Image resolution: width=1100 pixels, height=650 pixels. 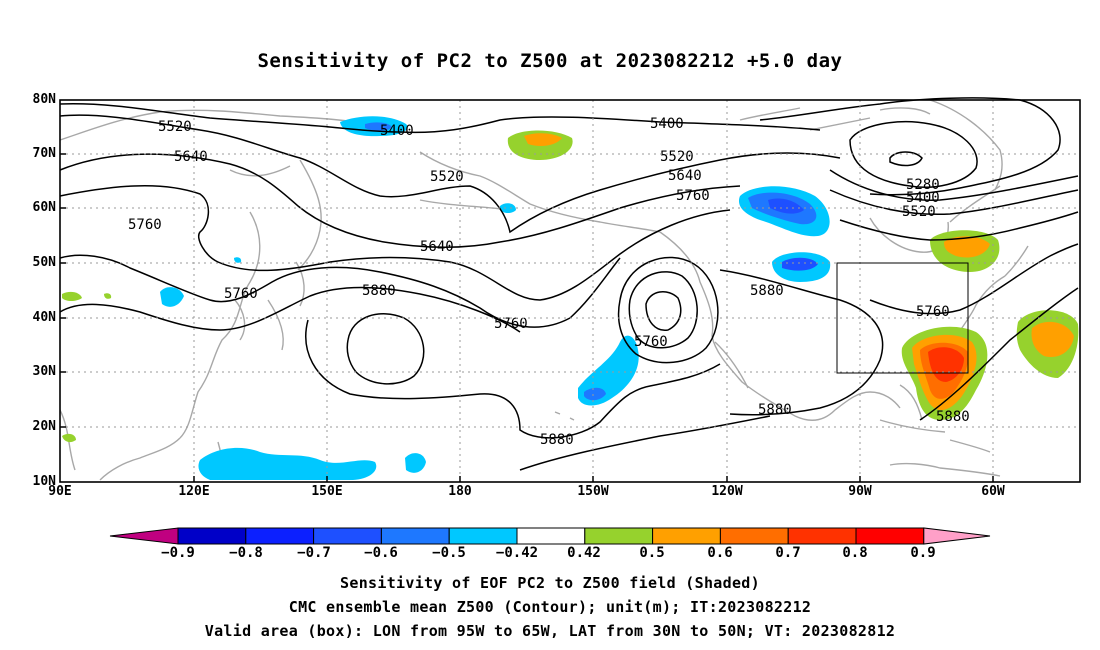 I want to click on coastline-alaska, so click(x=540, y=192).